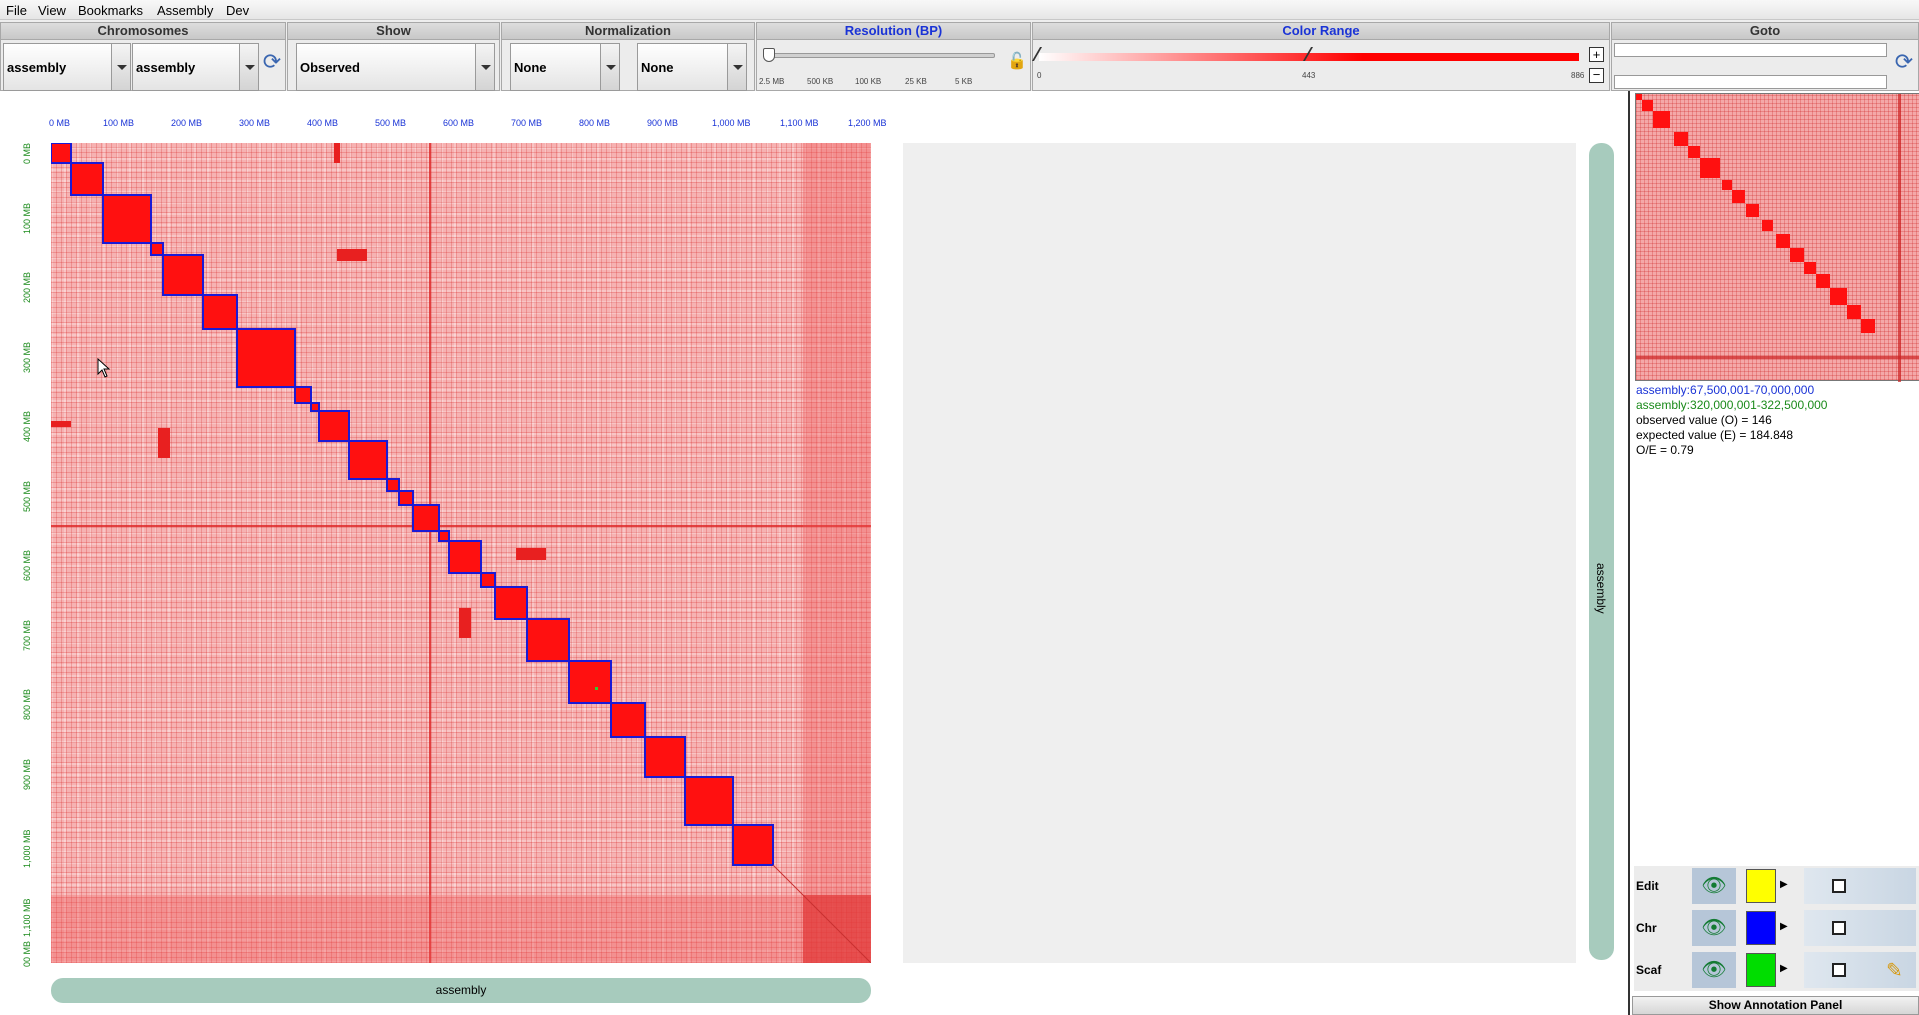 Image resolution: width=1919 pixels, height=1015 pixels. I want to click on mouse-cursor-icon, so click(104, 368).